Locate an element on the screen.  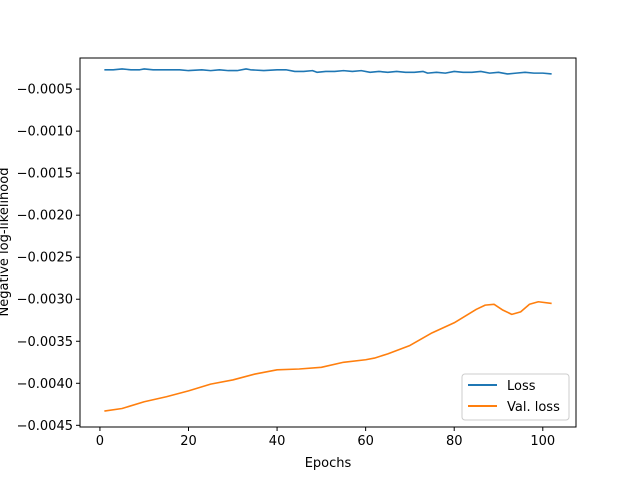
legend-label-val-loss: Val. loss is located at coordinates (533, 407).